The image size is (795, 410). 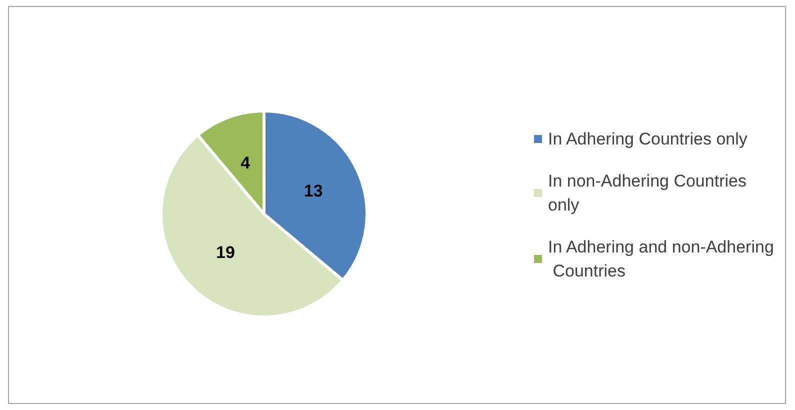 What do you see at coordinates (313, 190) in the screenshot?
I see `data-label: 13` at bounding box center [313, 190].